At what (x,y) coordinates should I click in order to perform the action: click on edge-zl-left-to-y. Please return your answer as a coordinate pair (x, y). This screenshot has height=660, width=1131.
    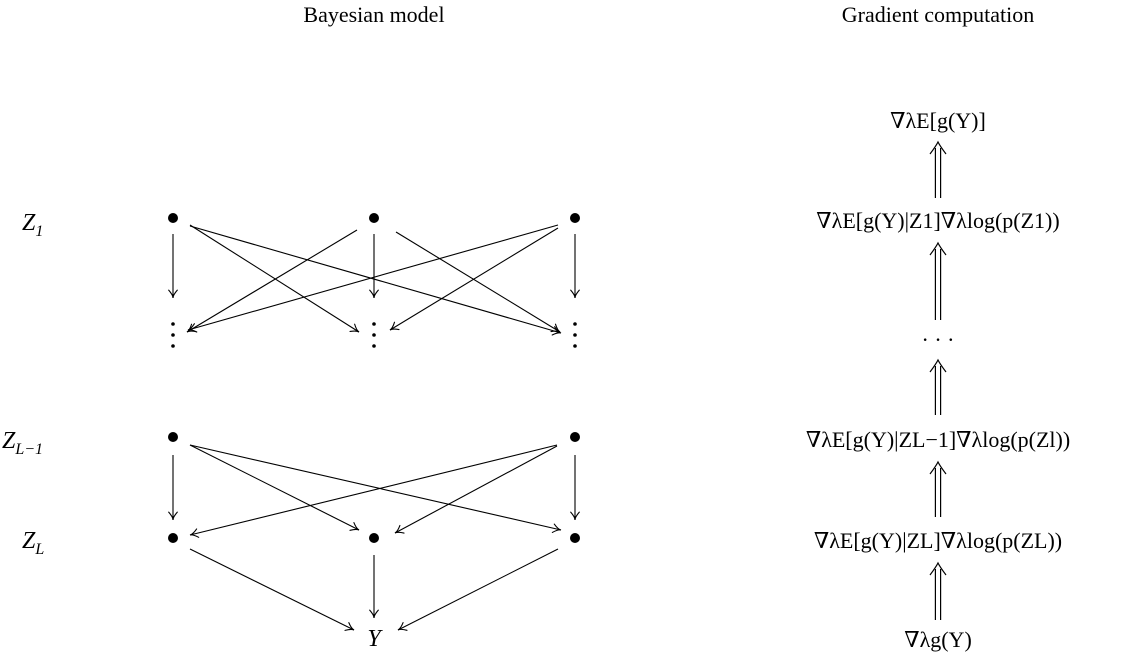
    Looking at the image, I should click on (272, 589).